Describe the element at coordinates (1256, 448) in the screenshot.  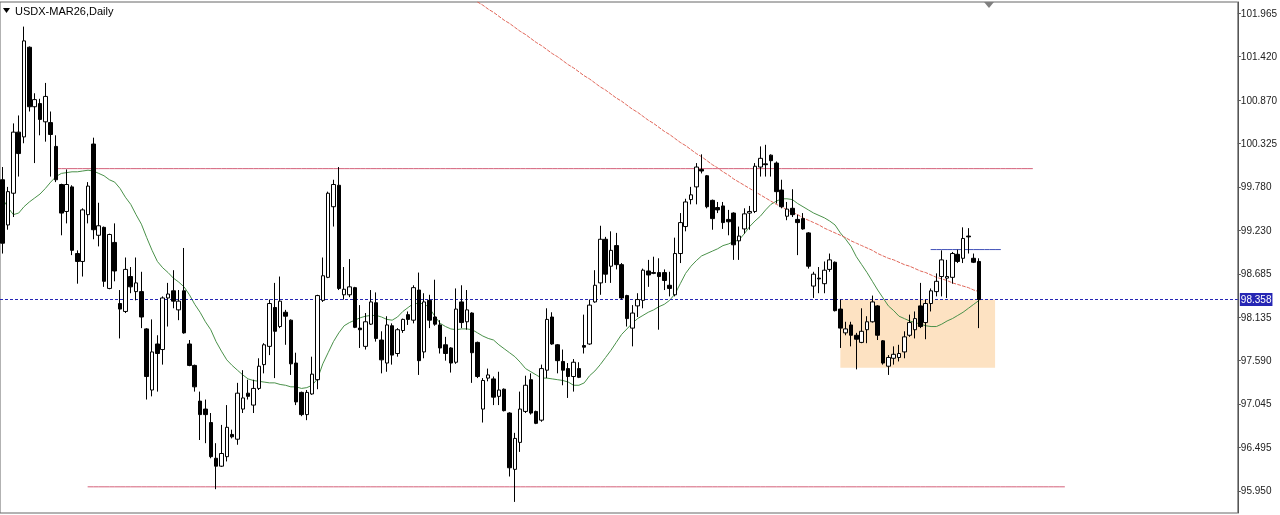
I see `y-tick-label: 96.495` at that location.